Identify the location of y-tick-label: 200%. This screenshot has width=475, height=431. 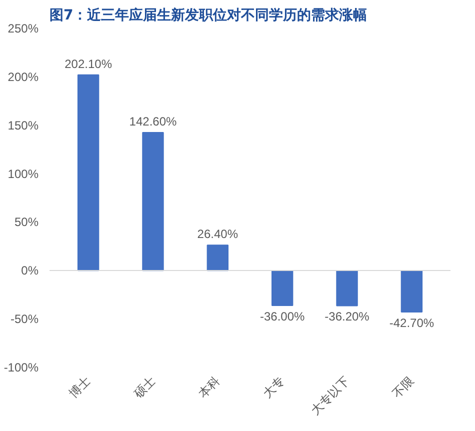
(23, 77).